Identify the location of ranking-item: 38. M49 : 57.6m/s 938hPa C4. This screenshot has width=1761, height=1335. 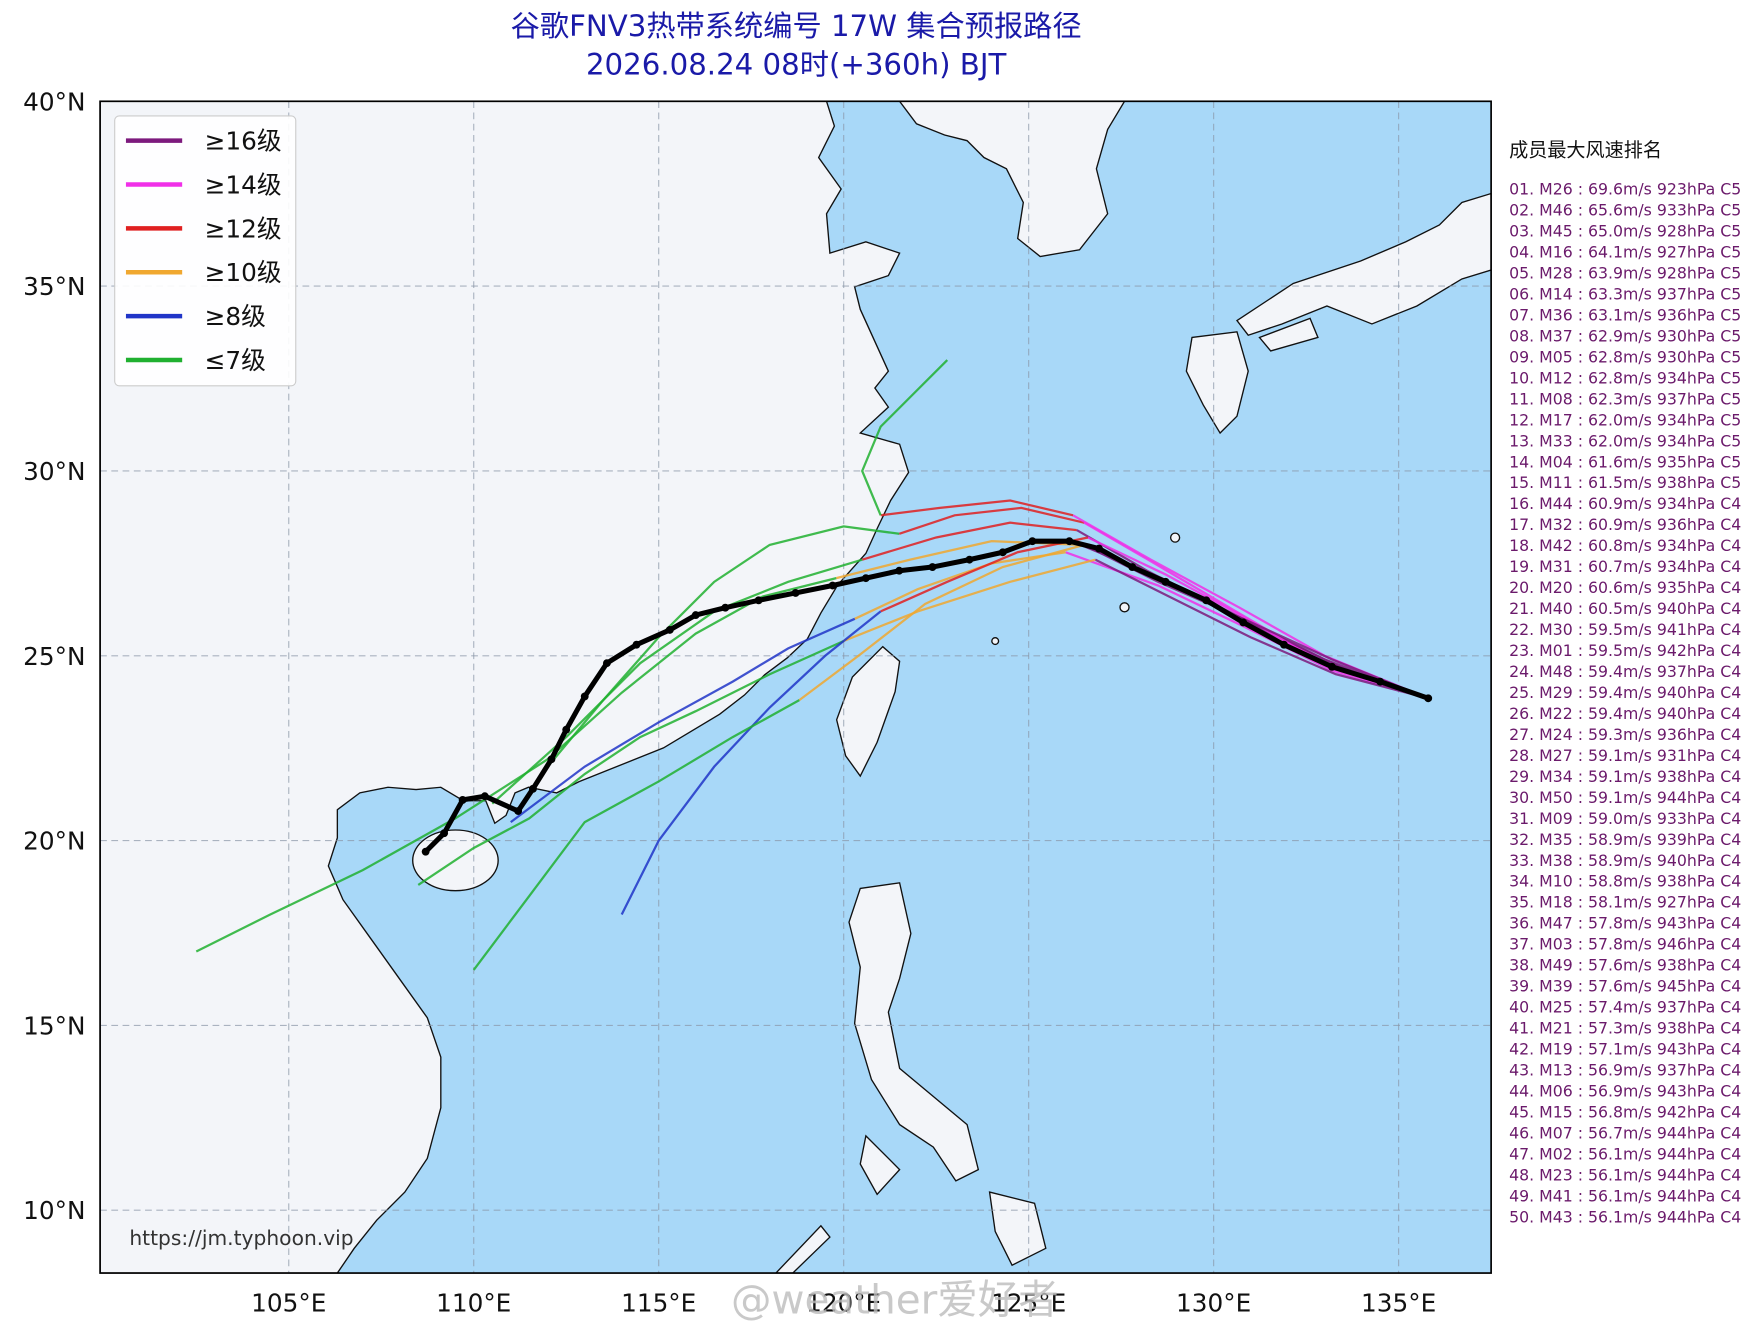
(1625, 965).